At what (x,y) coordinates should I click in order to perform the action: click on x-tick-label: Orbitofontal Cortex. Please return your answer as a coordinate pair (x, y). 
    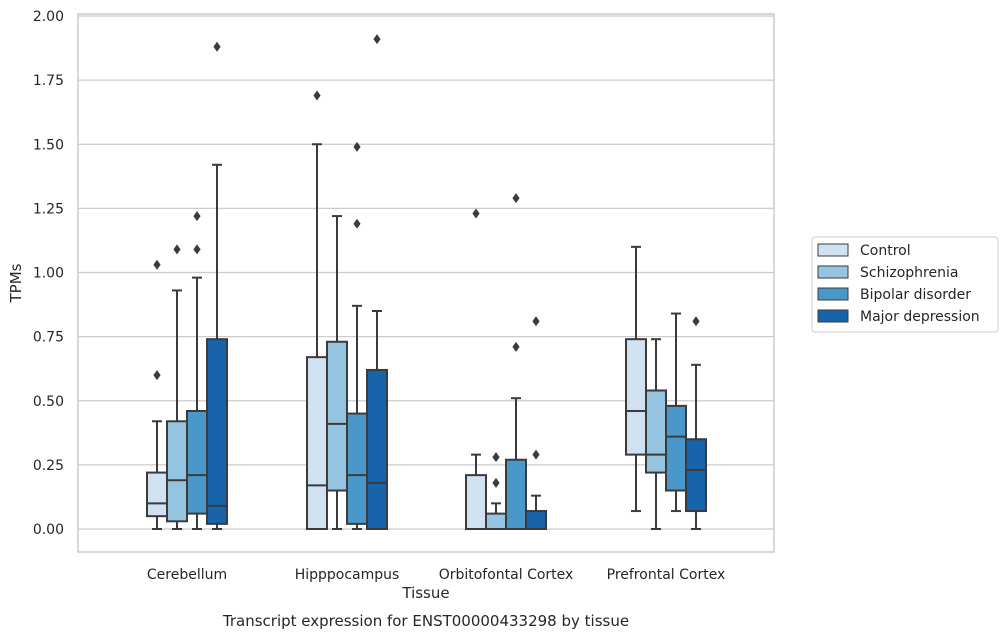
    Looking at the image, I should click on (506, 575).